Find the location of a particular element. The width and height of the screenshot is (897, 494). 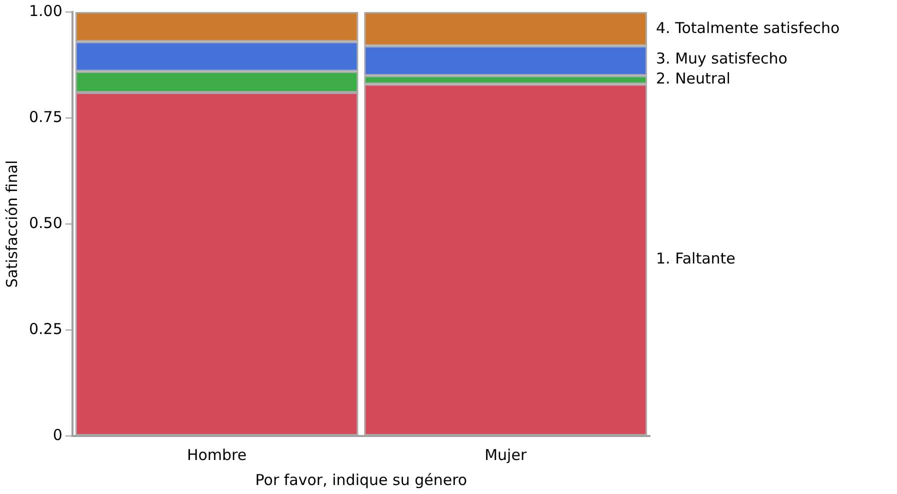

y-tick-label: 0.25 is located at coordinates (45, 329).